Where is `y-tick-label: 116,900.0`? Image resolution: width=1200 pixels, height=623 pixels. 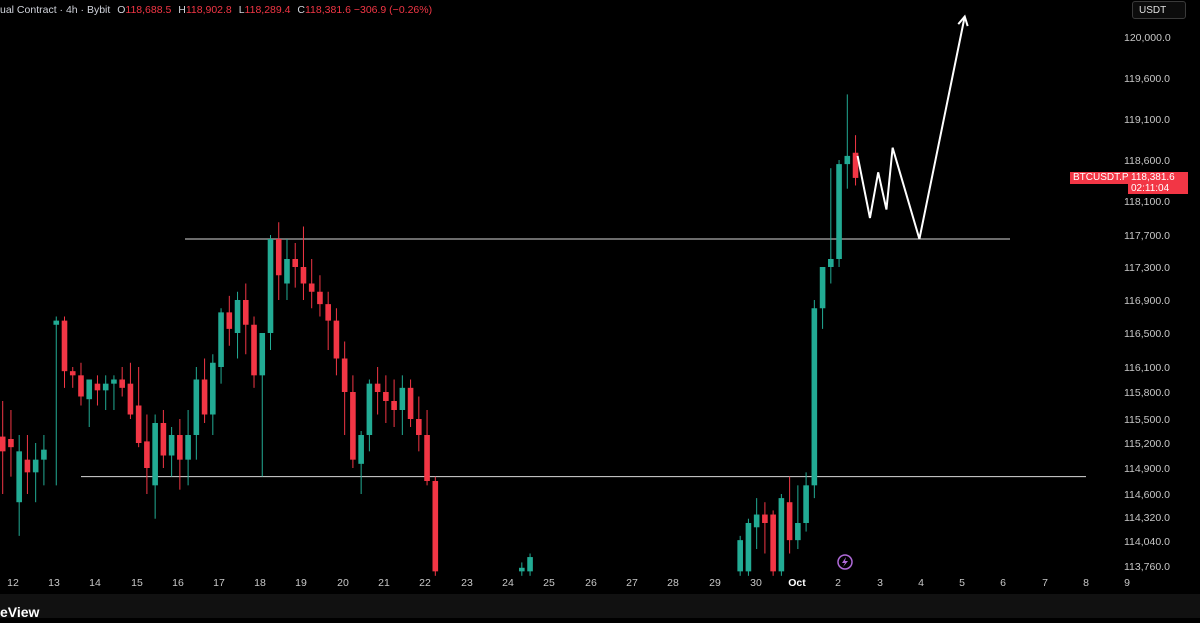
y-tick-label: 116,900.0 is located at coordinates (1147, 301).